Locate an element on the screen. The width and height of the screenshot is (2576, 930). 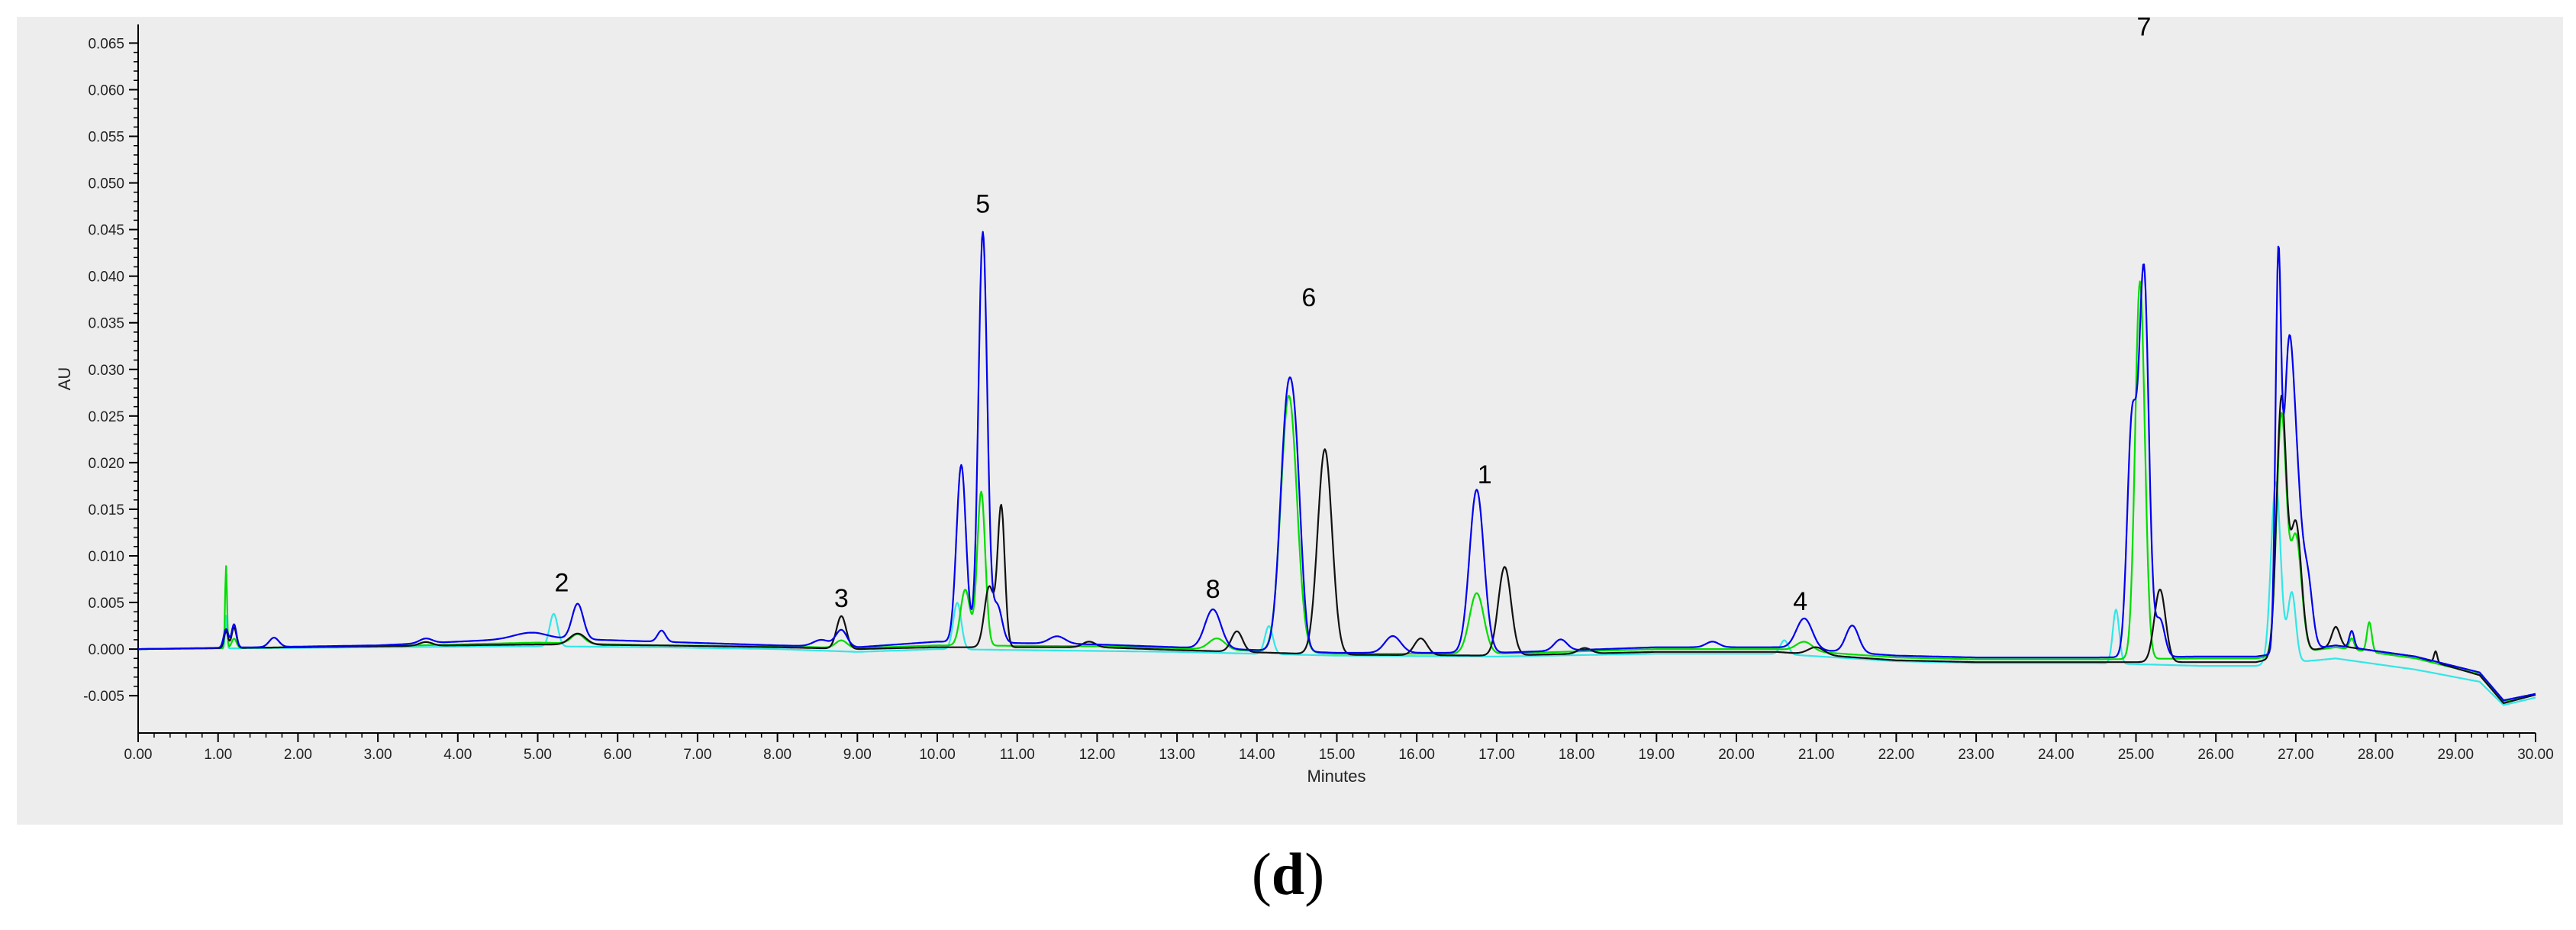
x-tick-label: 7.00 is located at coordinates (697, 755).